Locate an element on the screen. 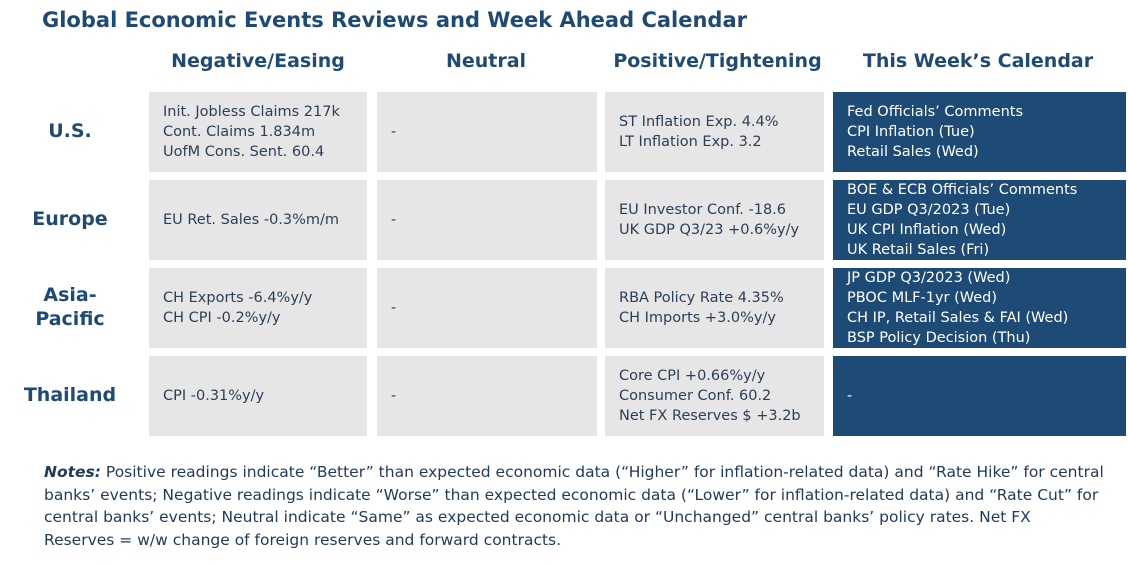 This screenshot has width=1128, height=564. row-label-line: Asia- is located at coordinates (70, 295).